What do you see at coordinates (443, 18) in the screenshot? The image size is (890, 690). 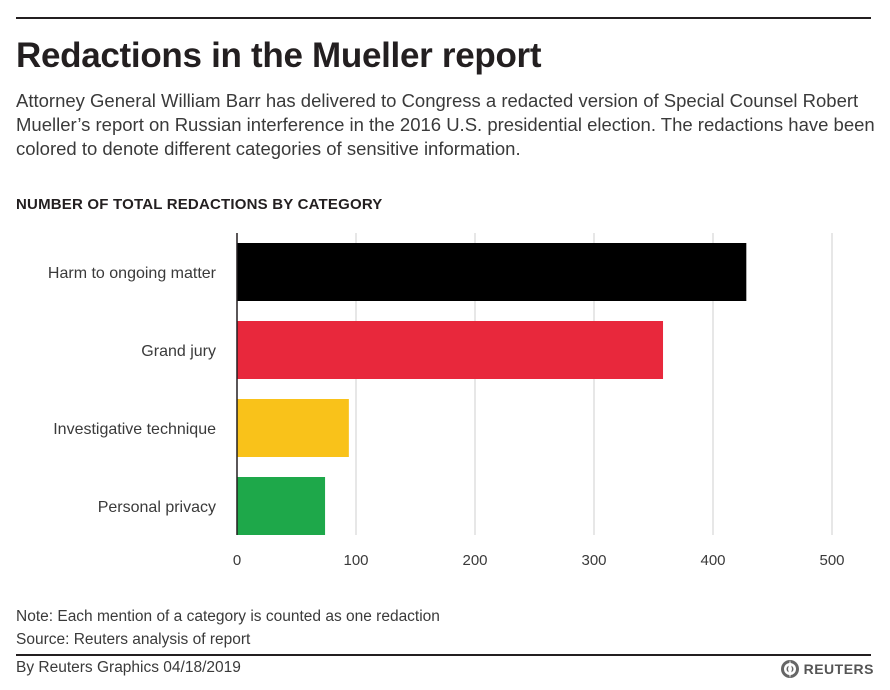 I see `top-rule` at bounding box center [443, 18].